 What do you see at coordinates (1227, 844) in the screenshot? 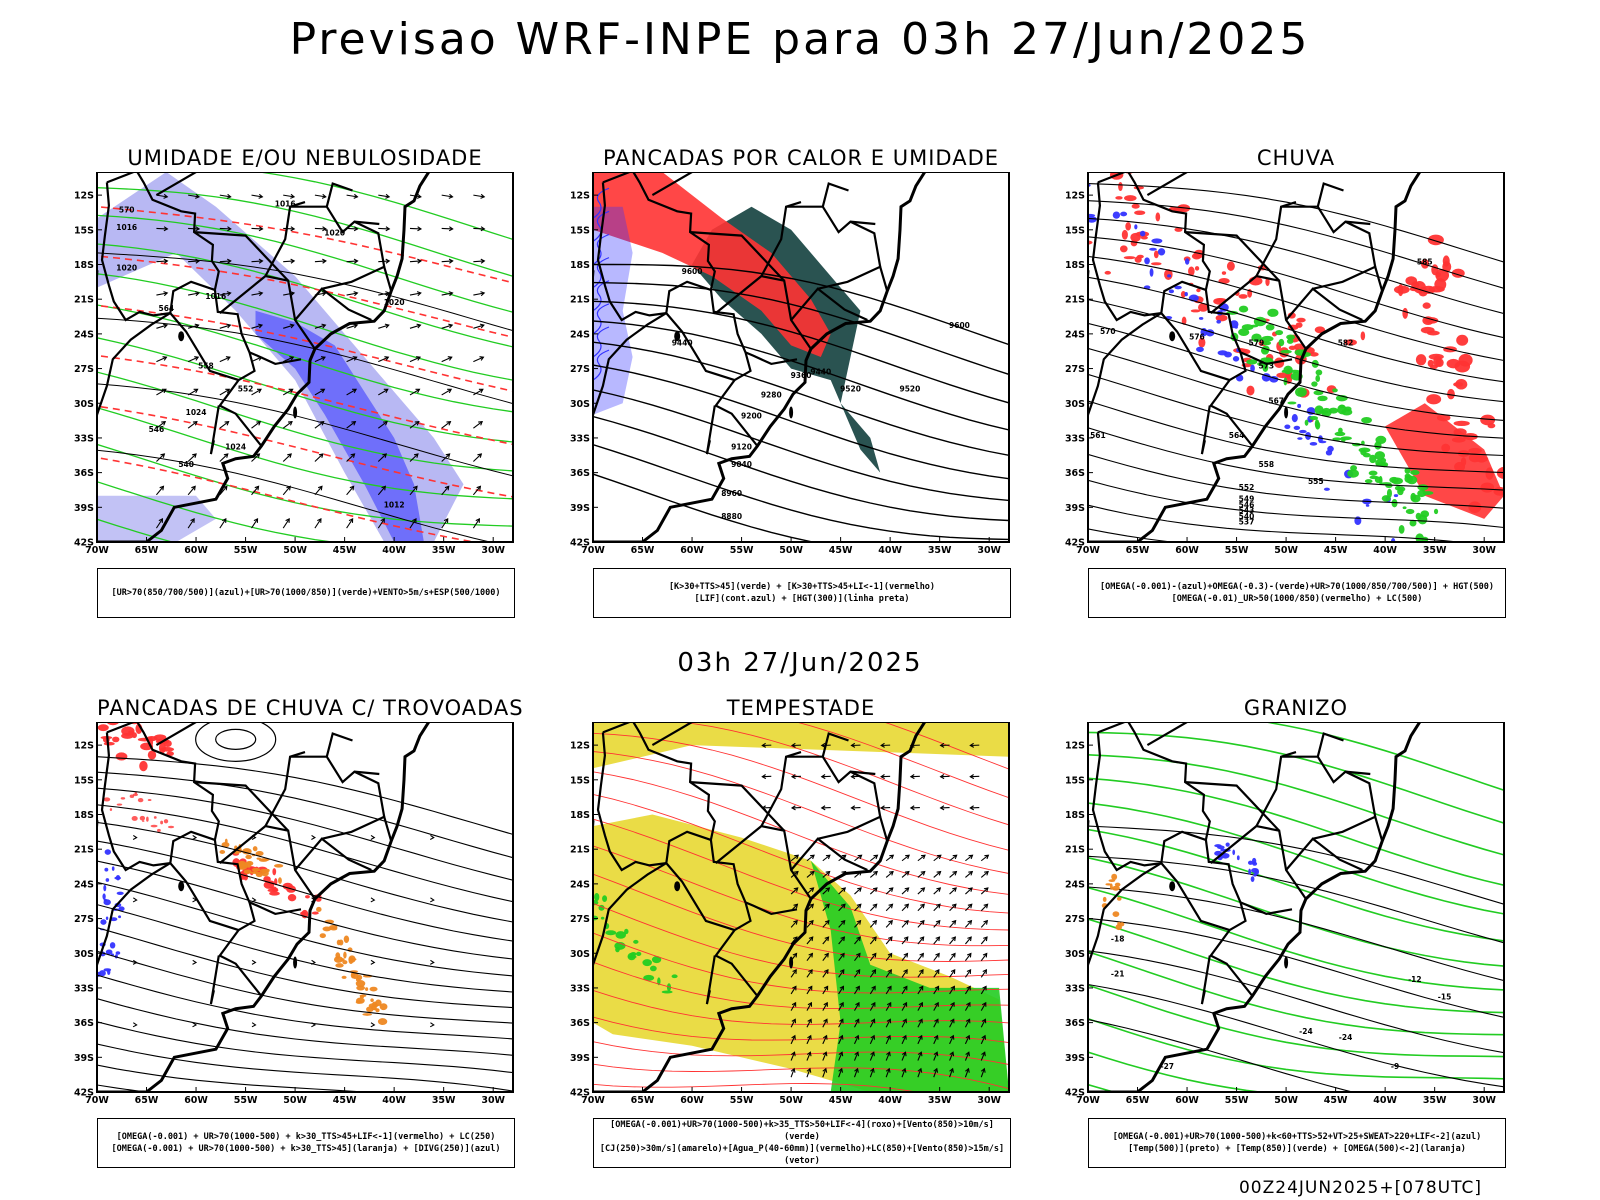
I see `hail-blue-cell` at bounding box center [1227, 844].